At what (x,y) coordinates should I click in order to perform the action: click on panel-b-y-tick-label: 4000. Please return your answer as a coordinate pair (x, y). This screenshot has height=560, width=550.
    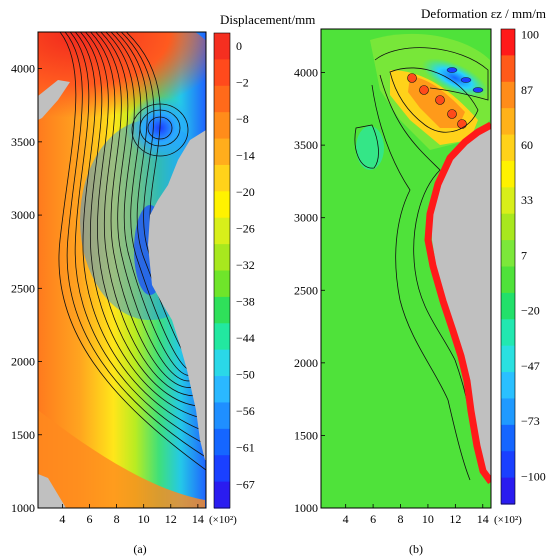
    Looking at the image, I should click on (306, 73).